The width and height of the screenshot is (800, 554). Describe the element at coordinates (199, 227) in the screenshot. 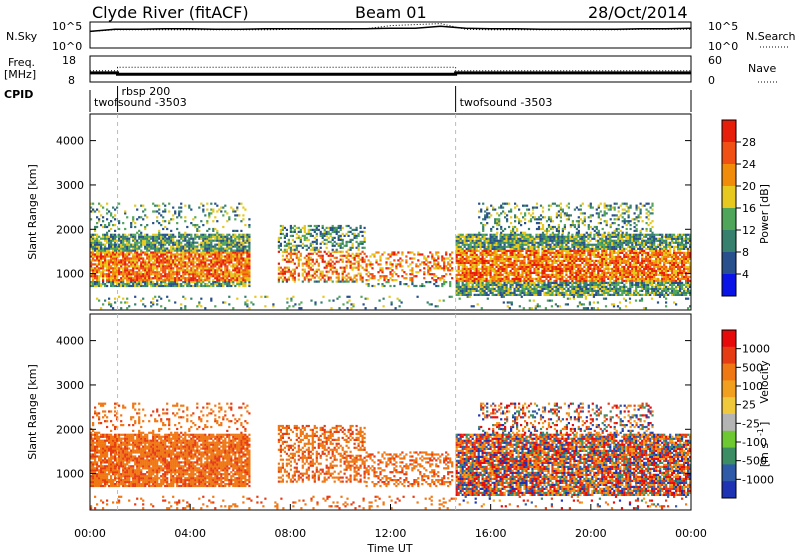

I see `power-cell-2006` at that location.